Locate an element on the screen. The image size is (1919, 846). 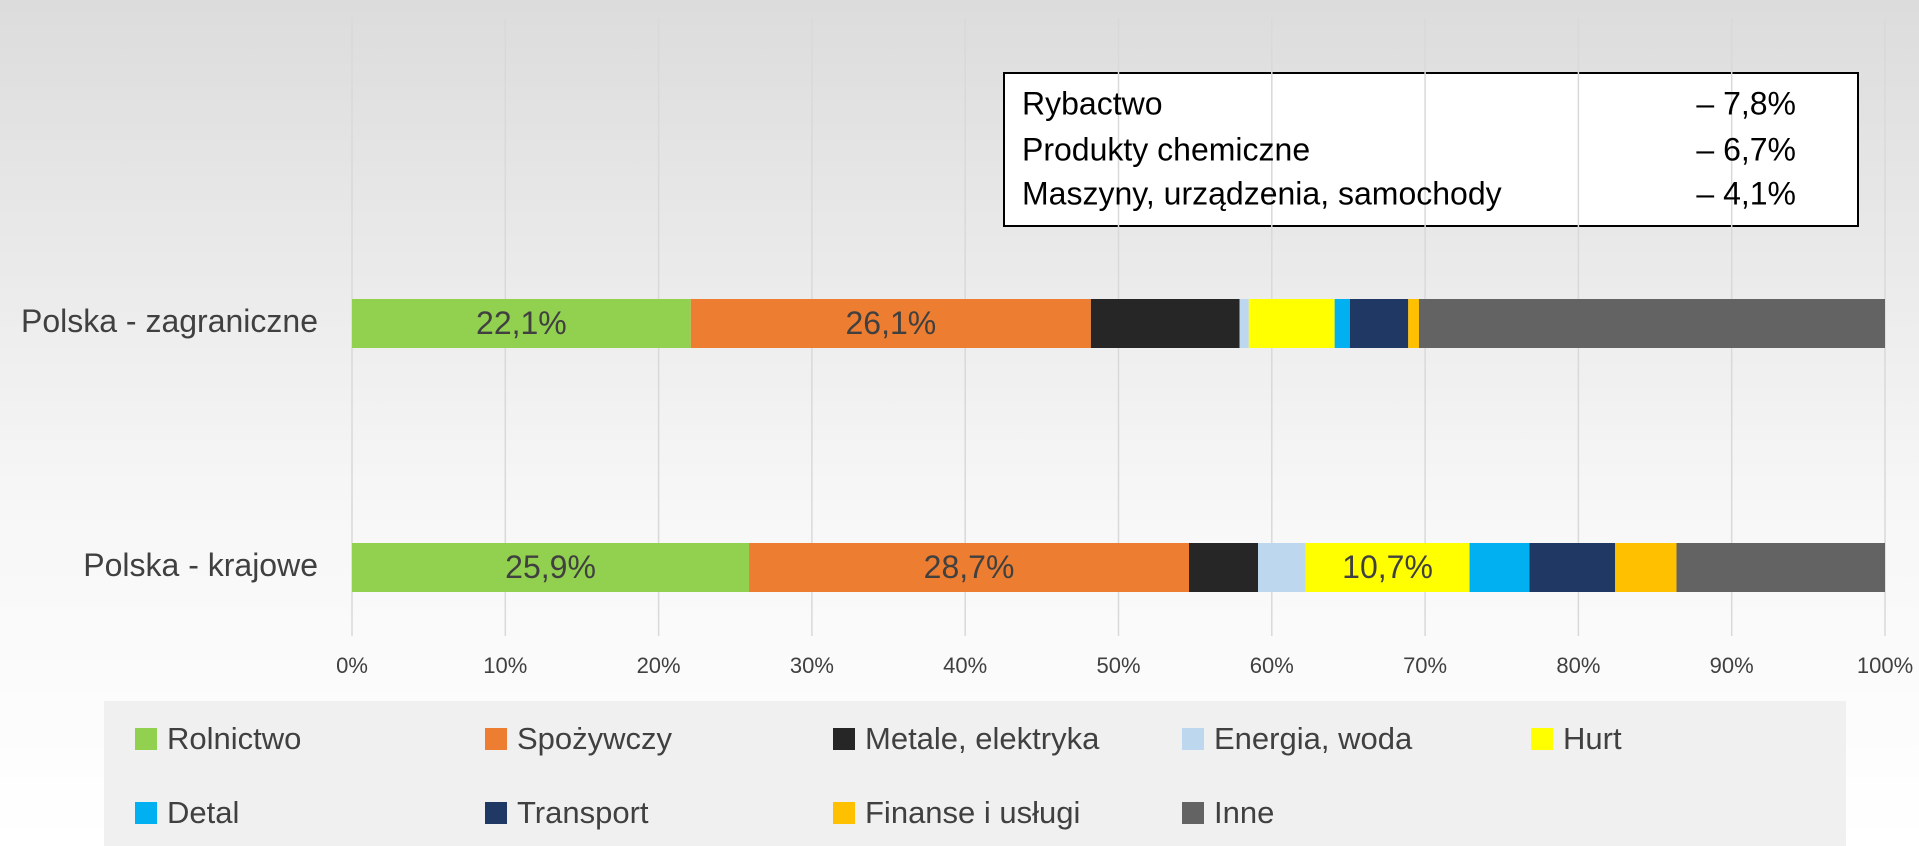
annotation-label: Rybactwo is located at coordinates (1092, 103).